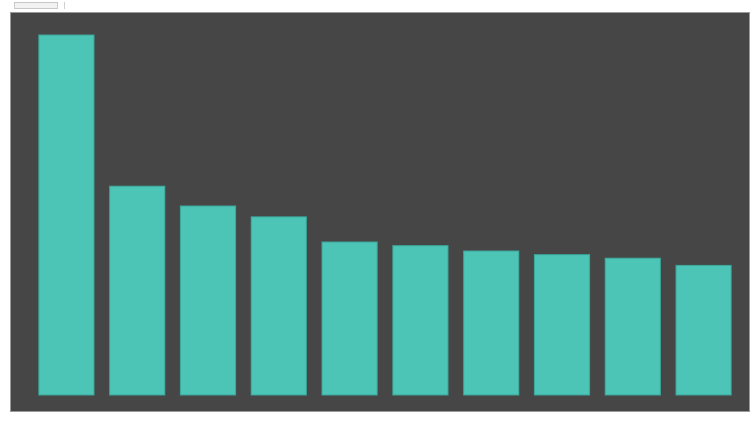  Describe the element at coordinates (376, 5) in the screenshot. I see `toolbar` at that location.